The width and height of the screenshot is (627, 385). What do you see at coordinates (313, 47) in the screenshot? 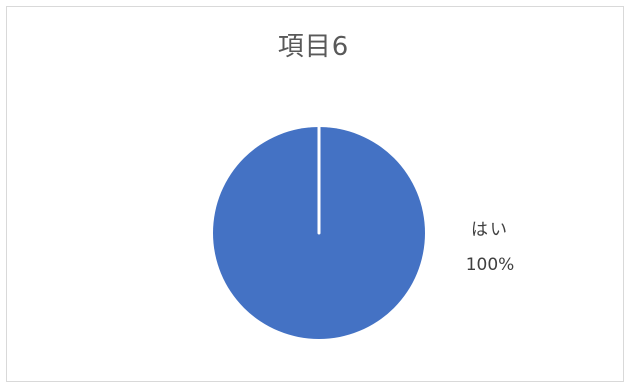
I see `chart-title: 項目6` at bounding box center [313, 47].